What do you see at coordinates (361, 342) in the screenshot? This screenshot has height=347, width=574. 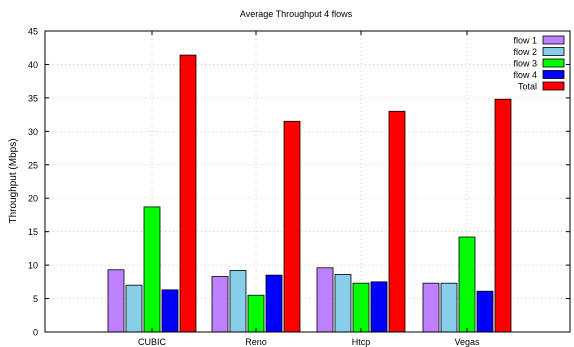 I see `x-tick-label: Htcp` at bounding box center [361, 342].